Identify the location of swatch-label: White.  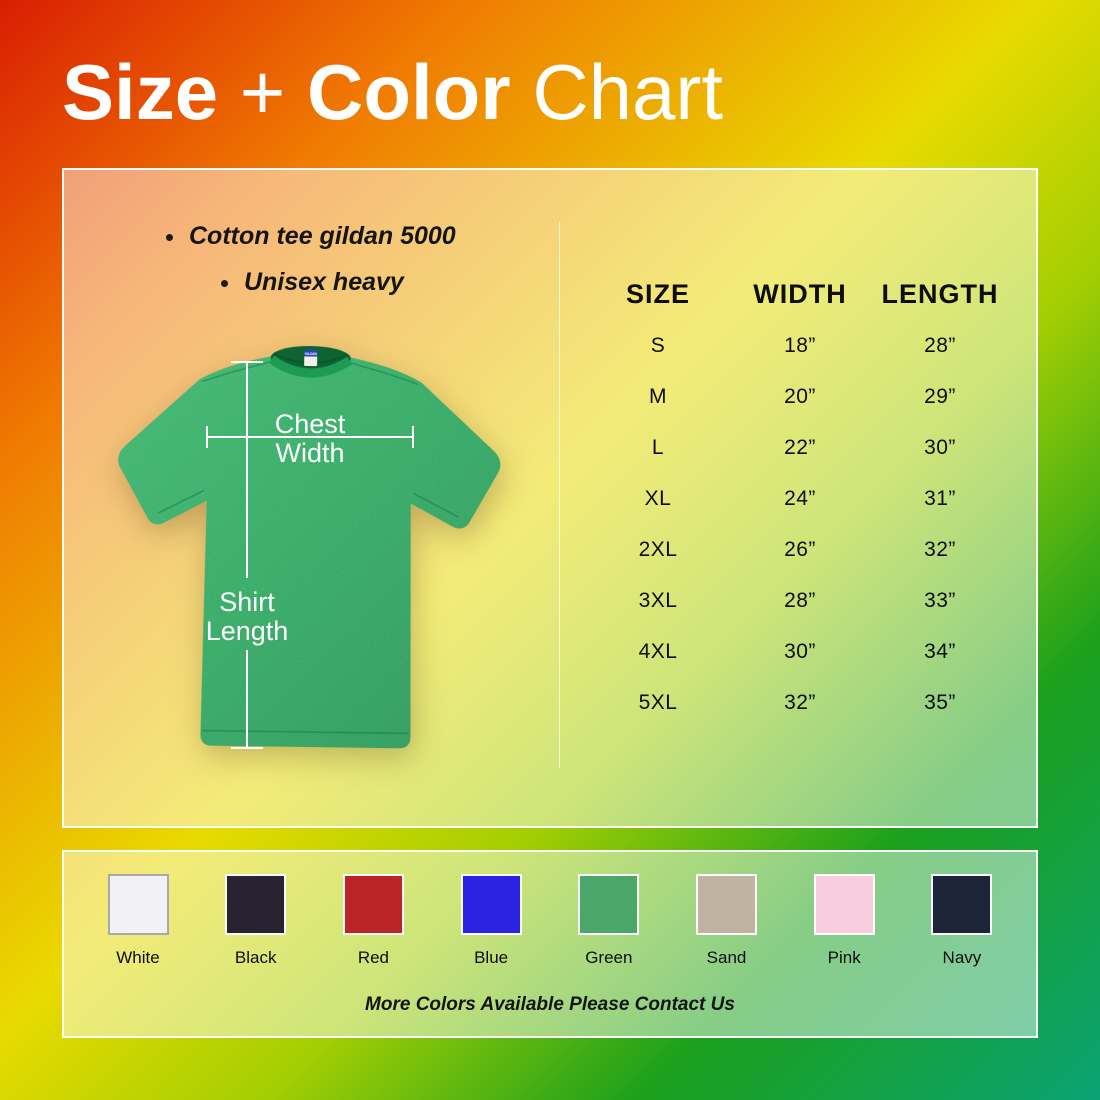
(138, 957).